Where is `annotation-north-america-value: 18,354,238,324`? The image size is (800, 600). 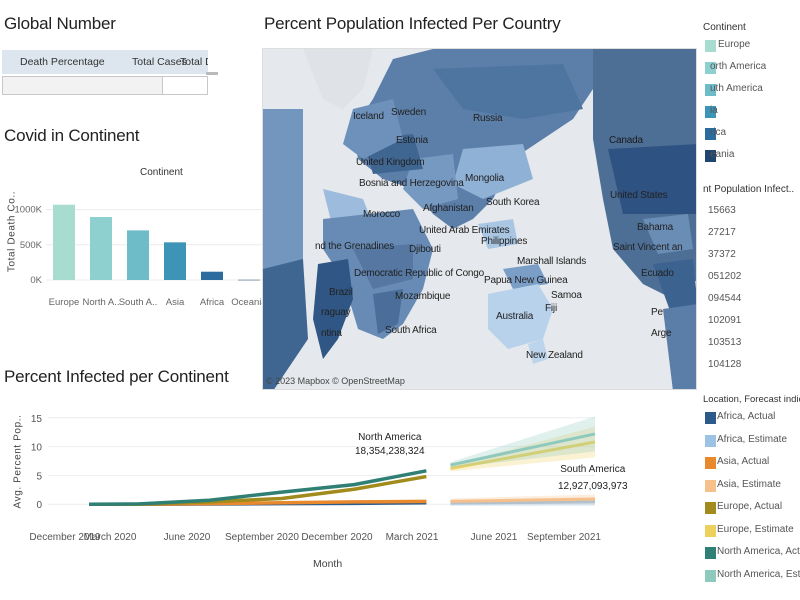
annotation-north-america-value: 18,354,238,324 is located at coordinates (390, 451).